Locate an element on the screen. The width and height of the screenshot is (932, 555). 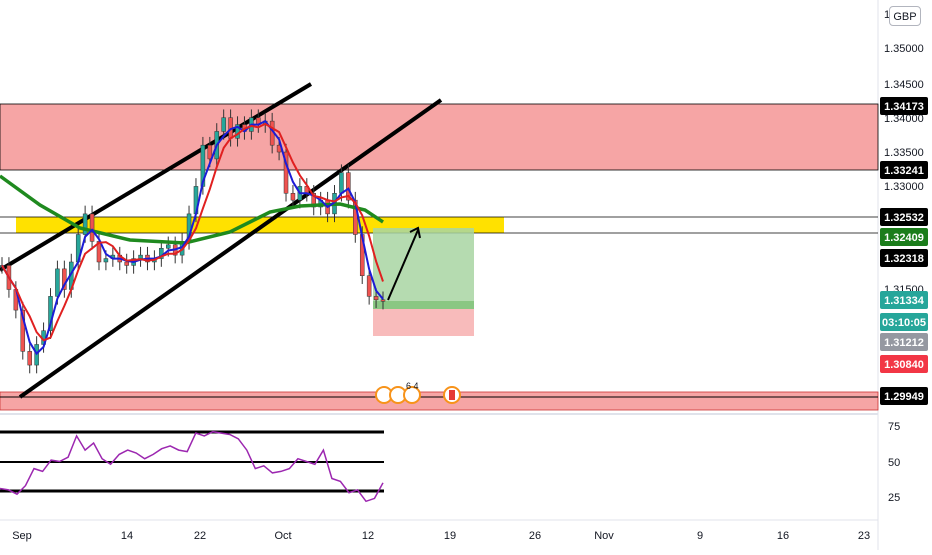
projection-arrow is located at coordinates (403, 265).